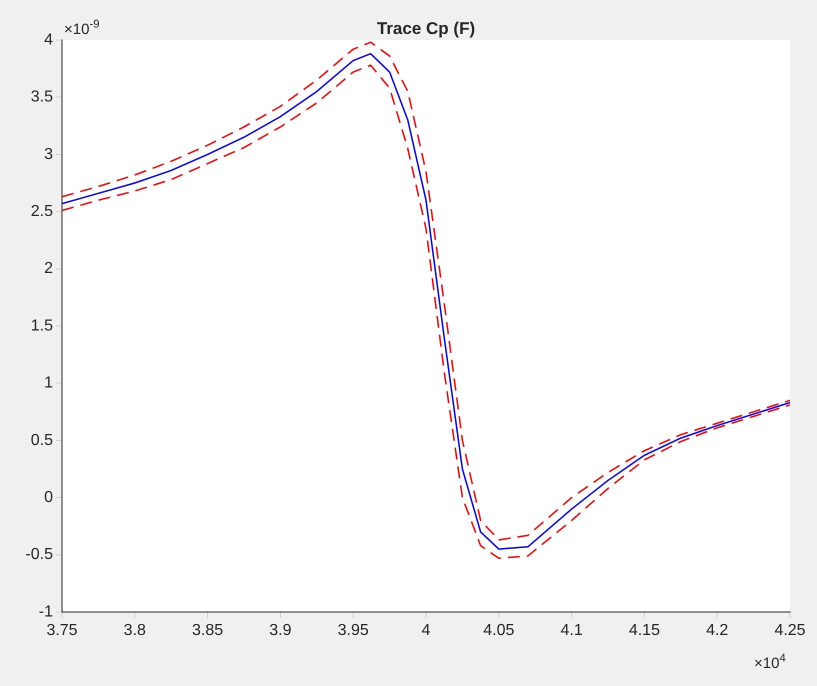  I want to click on y-tick-label: 2.5, so click(42, 211).